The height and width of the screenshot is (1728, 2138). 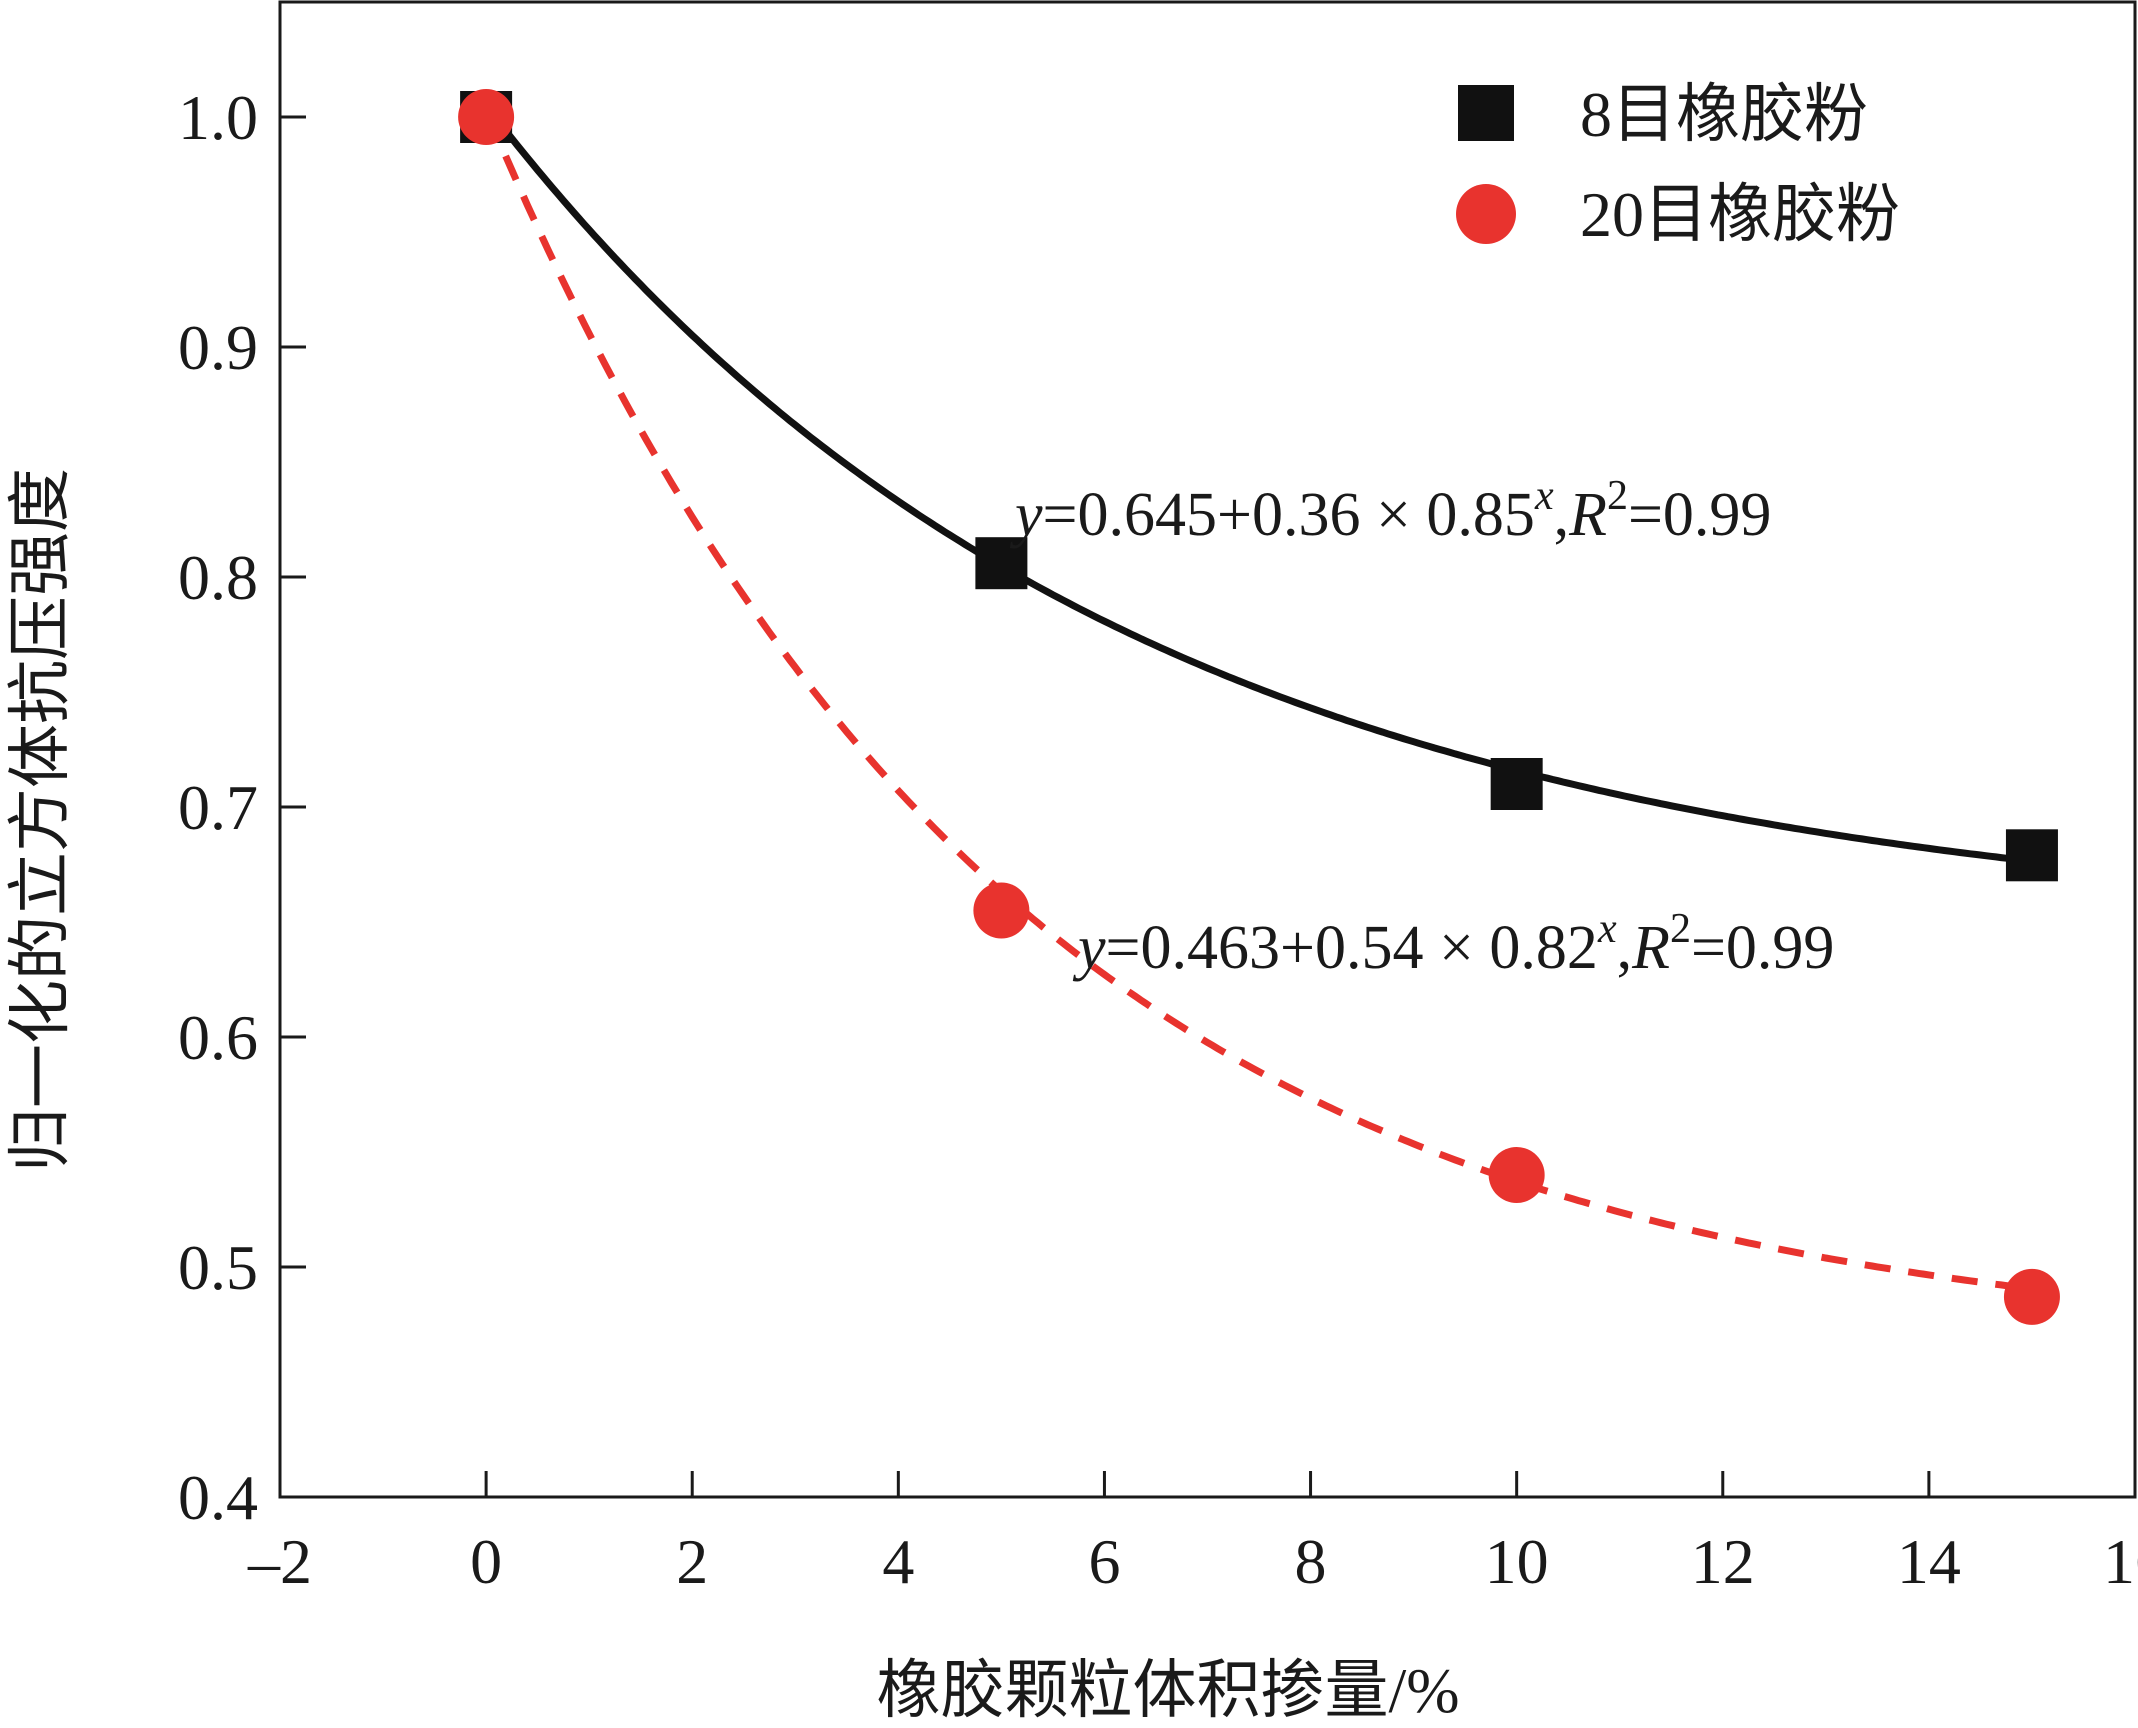 I want to click on x-tick-label: –2, so click(x=279, y=1561).